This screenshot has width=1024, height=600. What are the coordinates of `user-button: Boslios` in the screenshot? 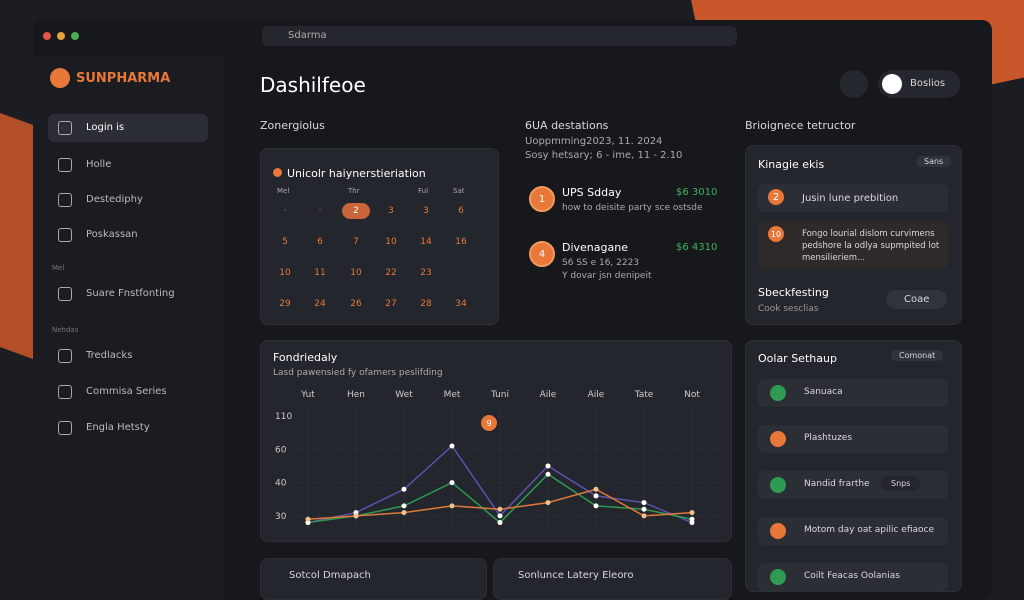 It's located at (919, 84).